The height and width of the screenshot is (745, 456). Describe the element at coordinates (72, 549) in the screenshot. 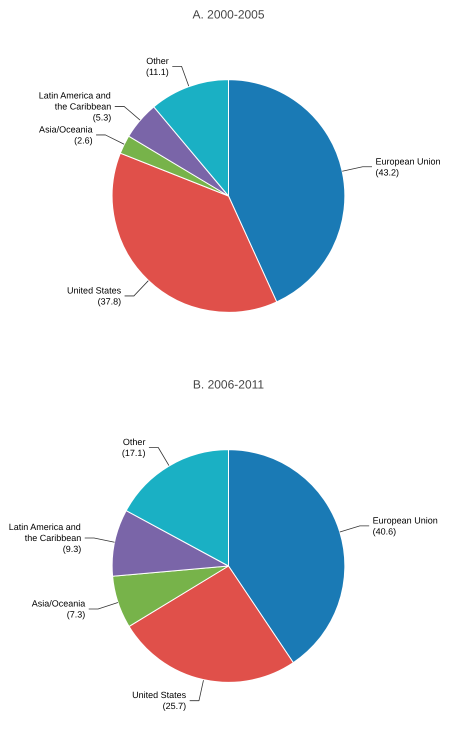

I see `data-label: (9.3)` at that location.